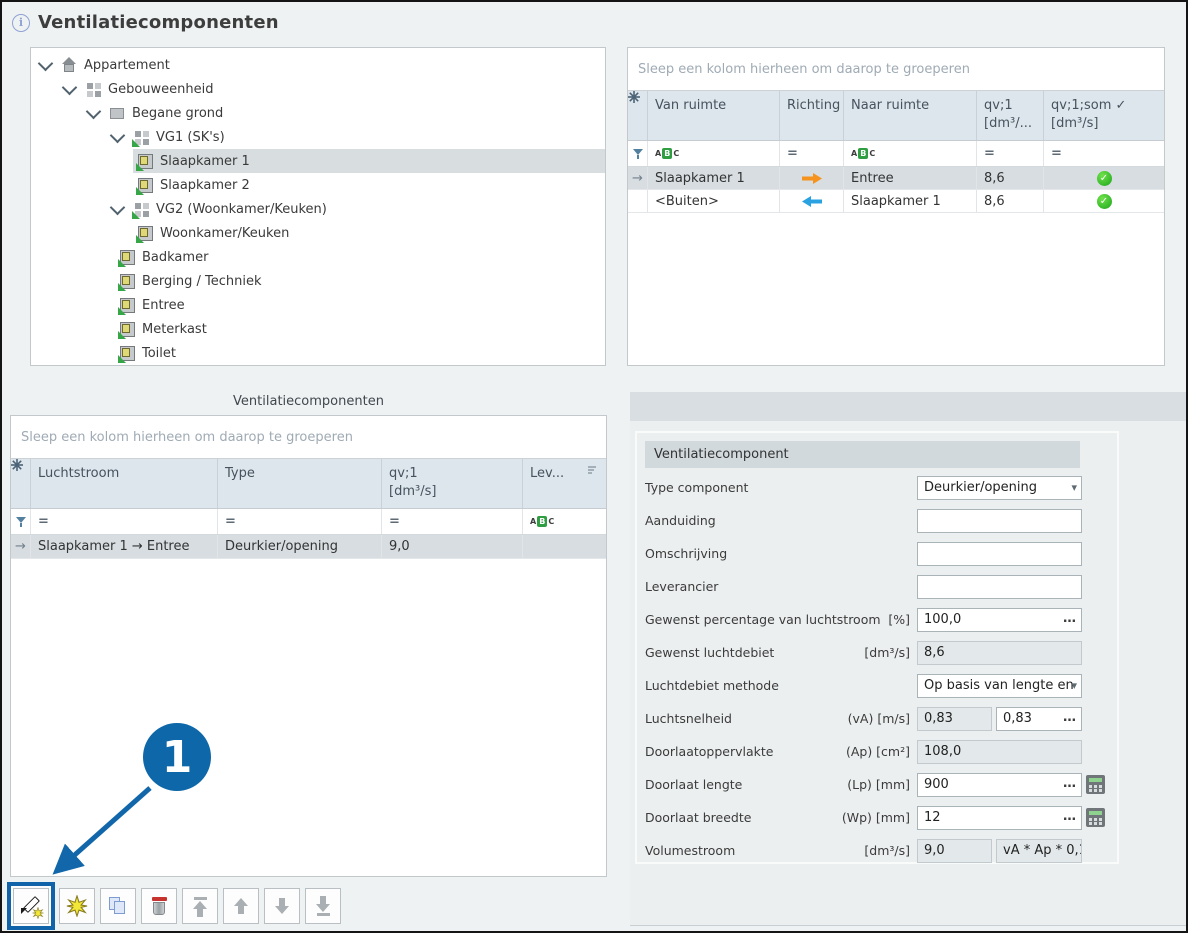 The width and height of the screenshot is (1188, 933). Describe the element at coordinates (877, 520) in the screenshot. I see `field-aanduiding: Aanduiding` at that location.